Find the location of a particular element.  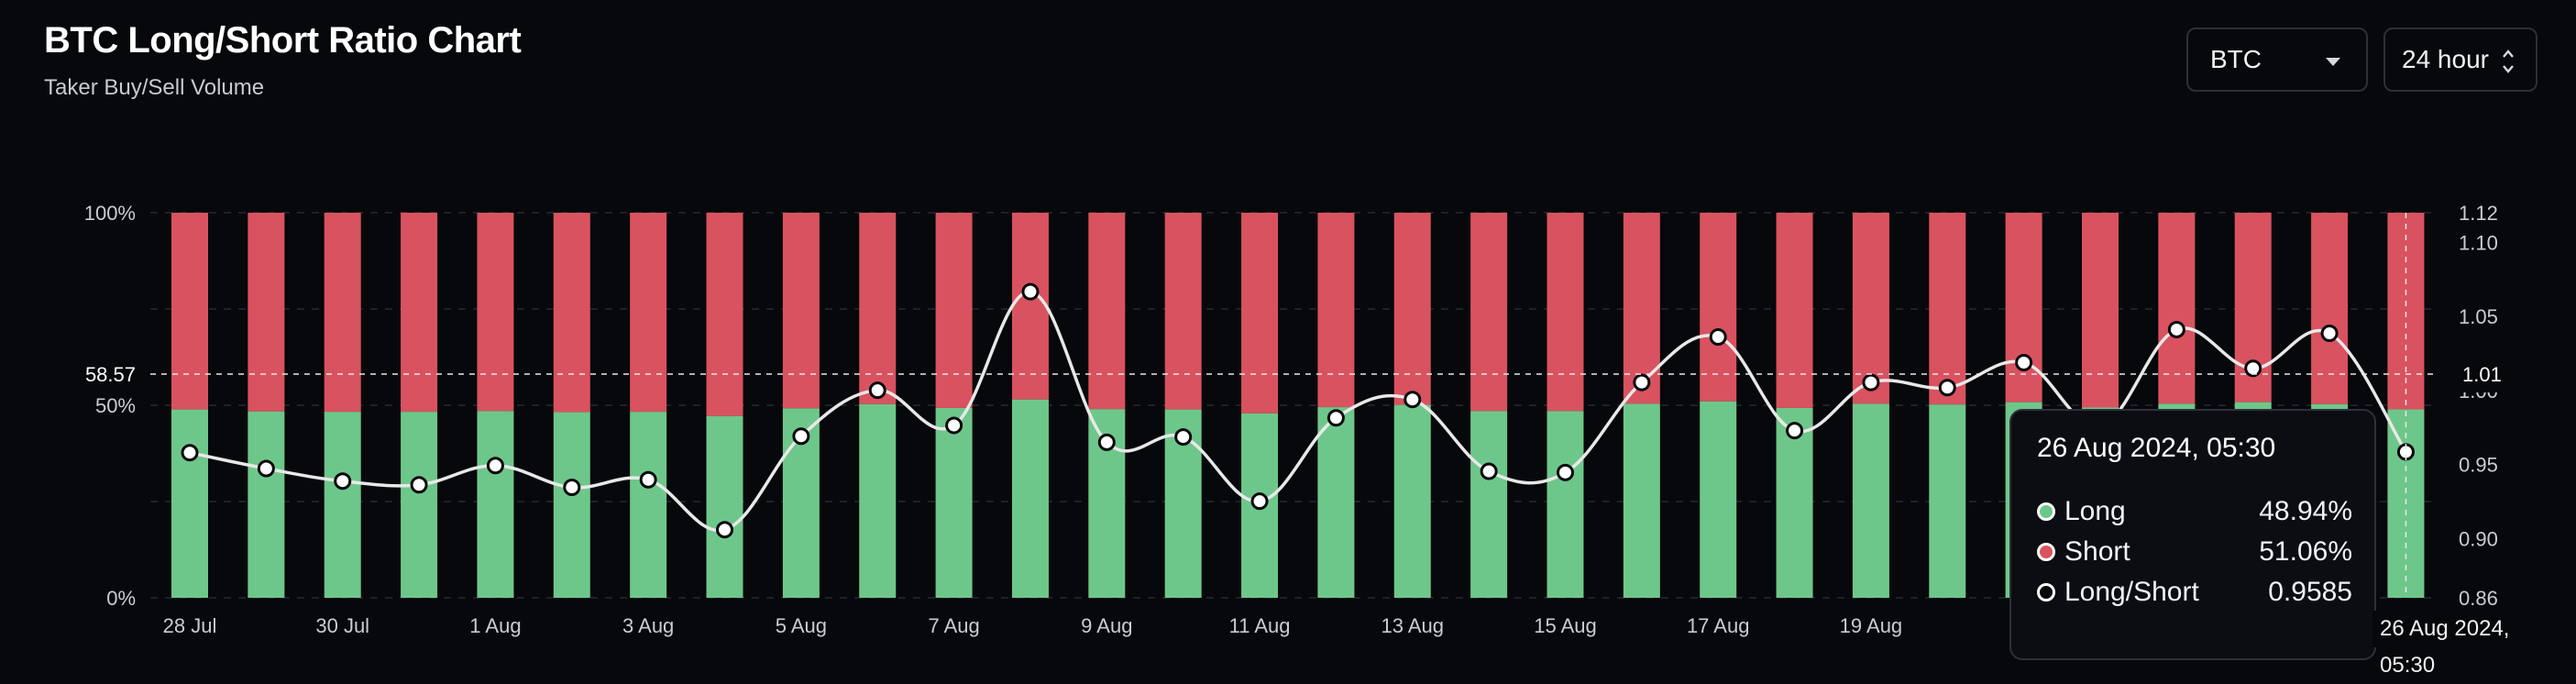

x-tick-label: 17 Aug is located at coordinates (1718, 625).